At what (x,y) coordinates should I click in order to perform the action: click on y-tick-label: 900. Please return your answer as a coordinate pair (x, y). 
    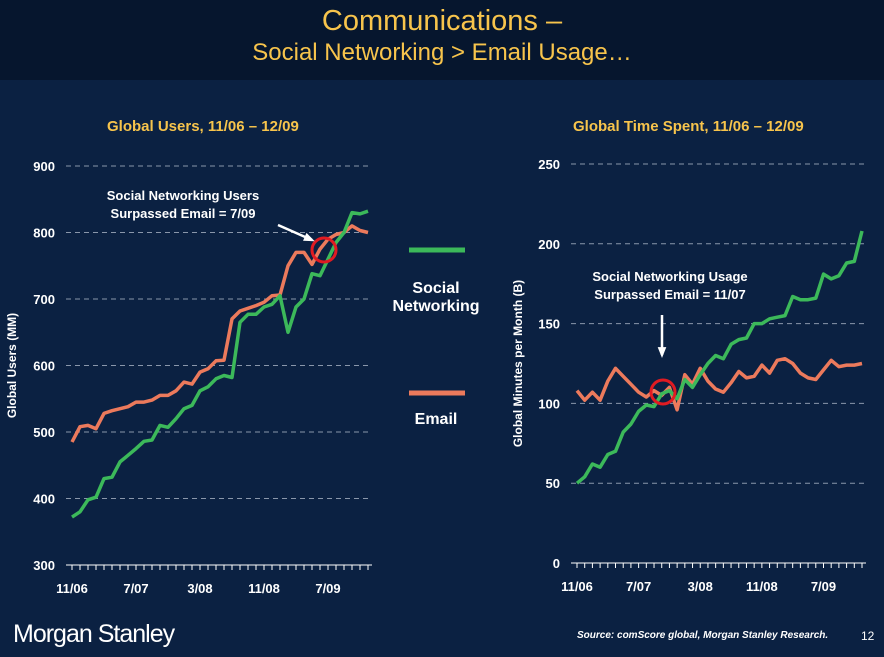
    Looking at the image, I should click on (44, 166).